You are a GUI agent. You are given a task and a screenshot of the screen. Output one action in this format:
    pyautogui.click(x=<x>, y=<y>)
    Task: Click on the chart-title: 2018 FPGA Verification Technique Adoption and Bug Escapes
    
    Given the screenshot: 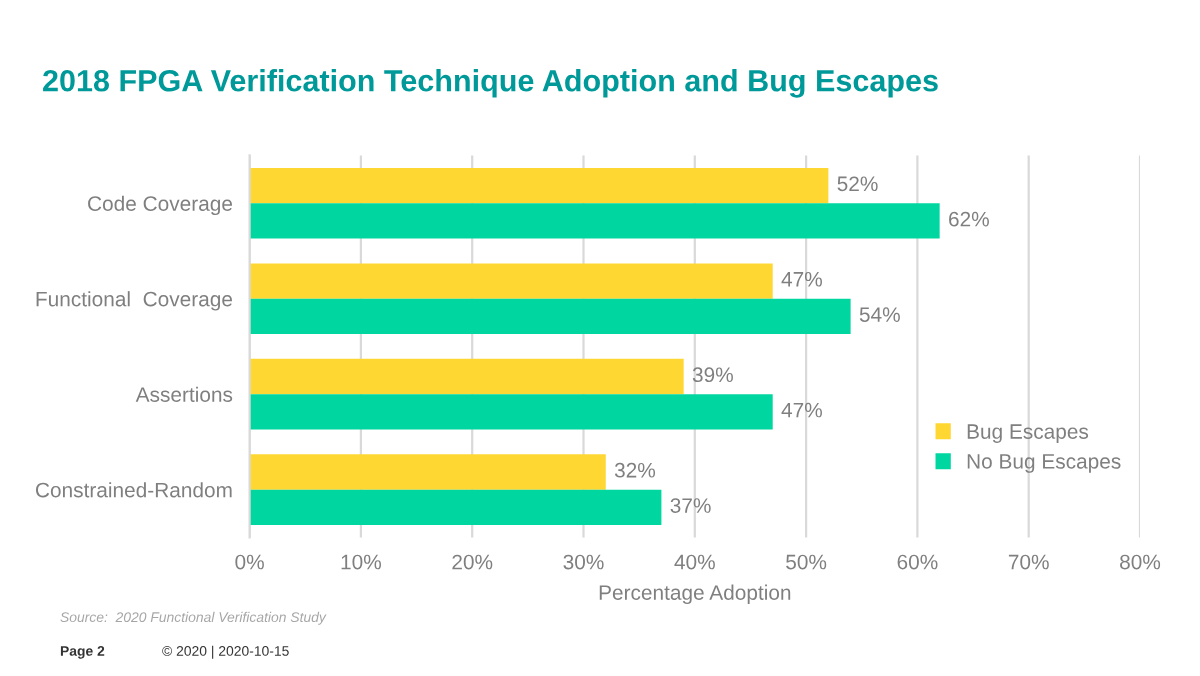 What is the action you would take?
    pyautogui.click(x=490, y=83)
    